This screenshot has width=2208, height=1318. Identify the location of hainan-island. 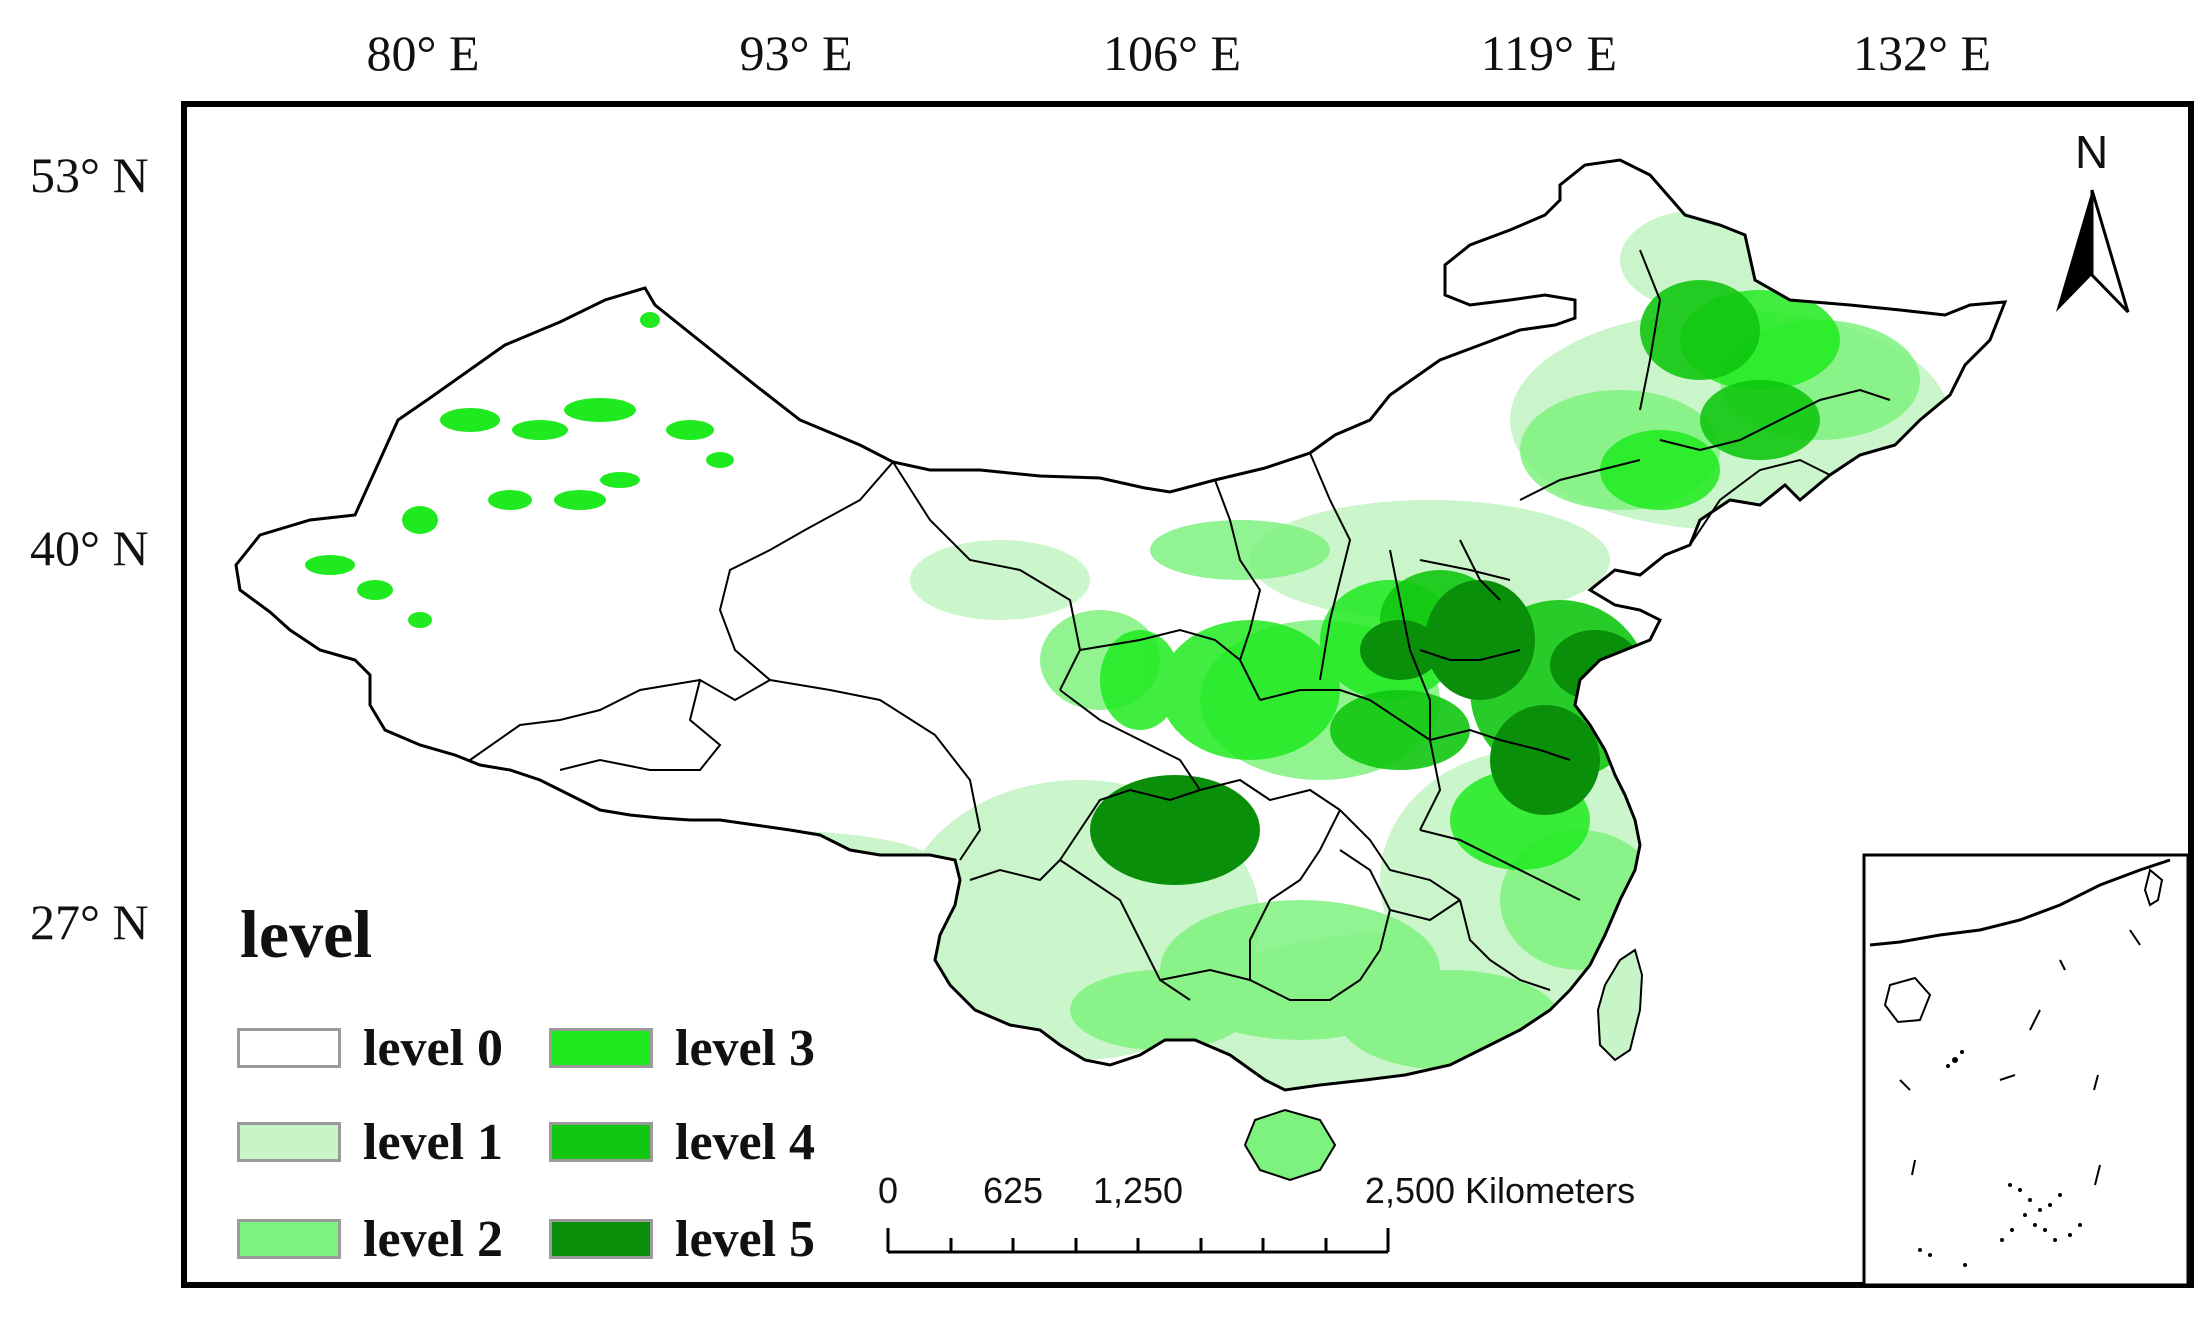
(1290, 1145).